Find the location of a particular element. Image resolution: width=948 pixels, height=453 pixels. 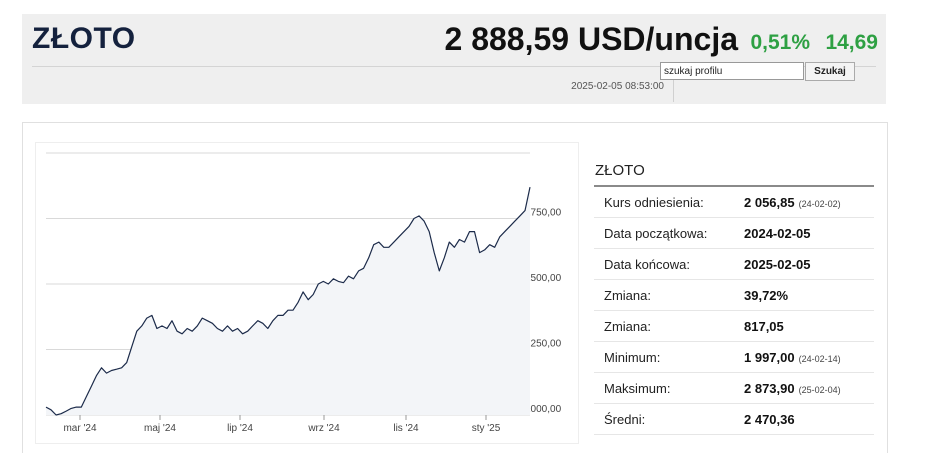

stats-value: 2 056,85 is located at coordinates (769, 202).